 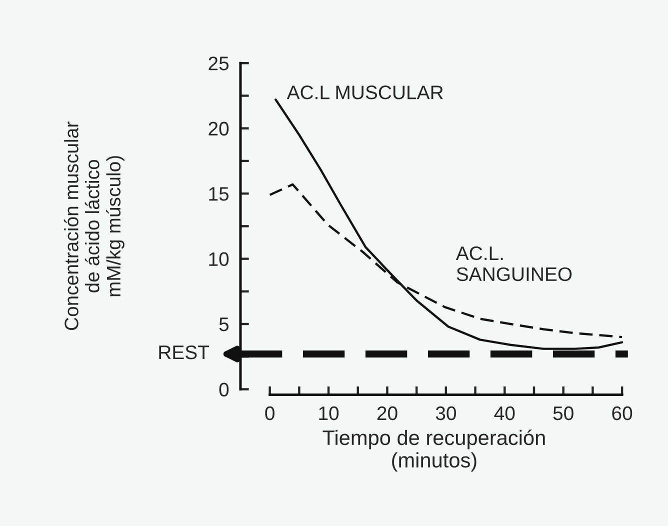 I want to click on y-tick-label: 20, so click(x=218, y=129).